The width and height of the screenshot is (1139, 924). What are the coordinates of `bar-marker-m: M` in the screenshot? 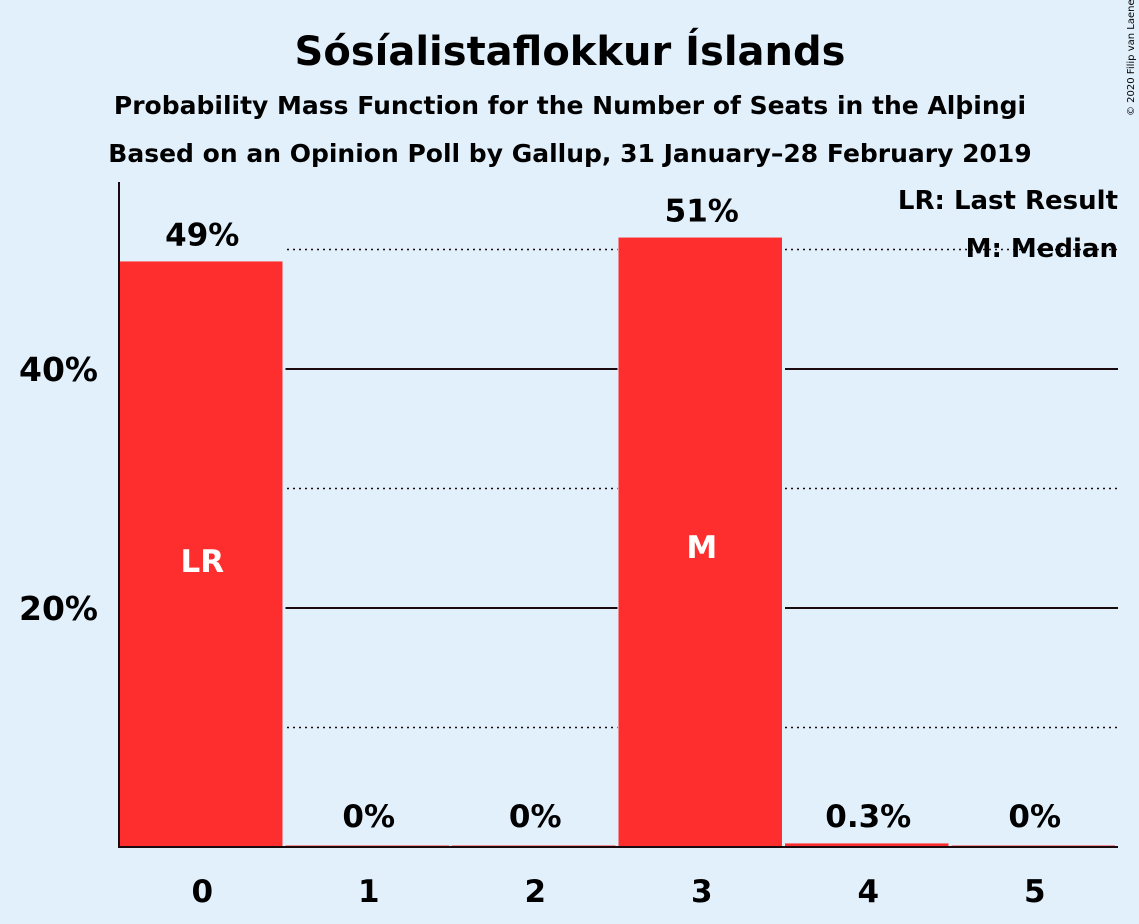 It's located at (701, 548).